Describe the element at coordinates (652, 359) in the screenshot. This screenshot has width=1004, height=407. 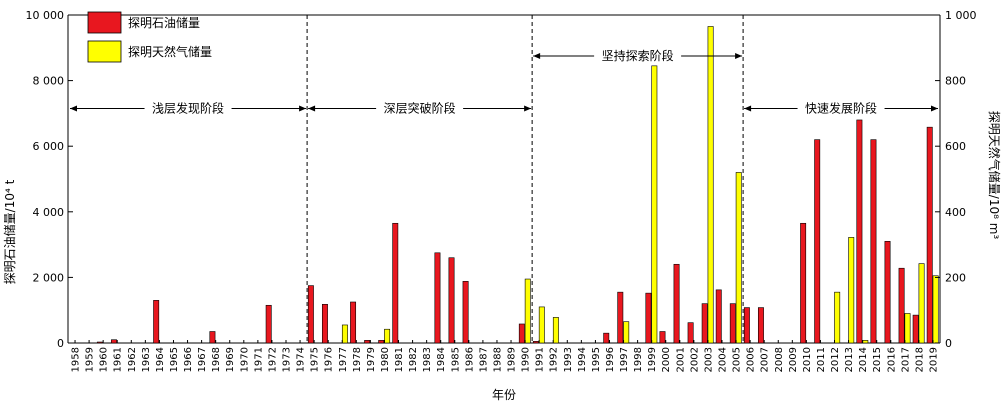
I see `x-tick-label-1999: 1999` at that location.